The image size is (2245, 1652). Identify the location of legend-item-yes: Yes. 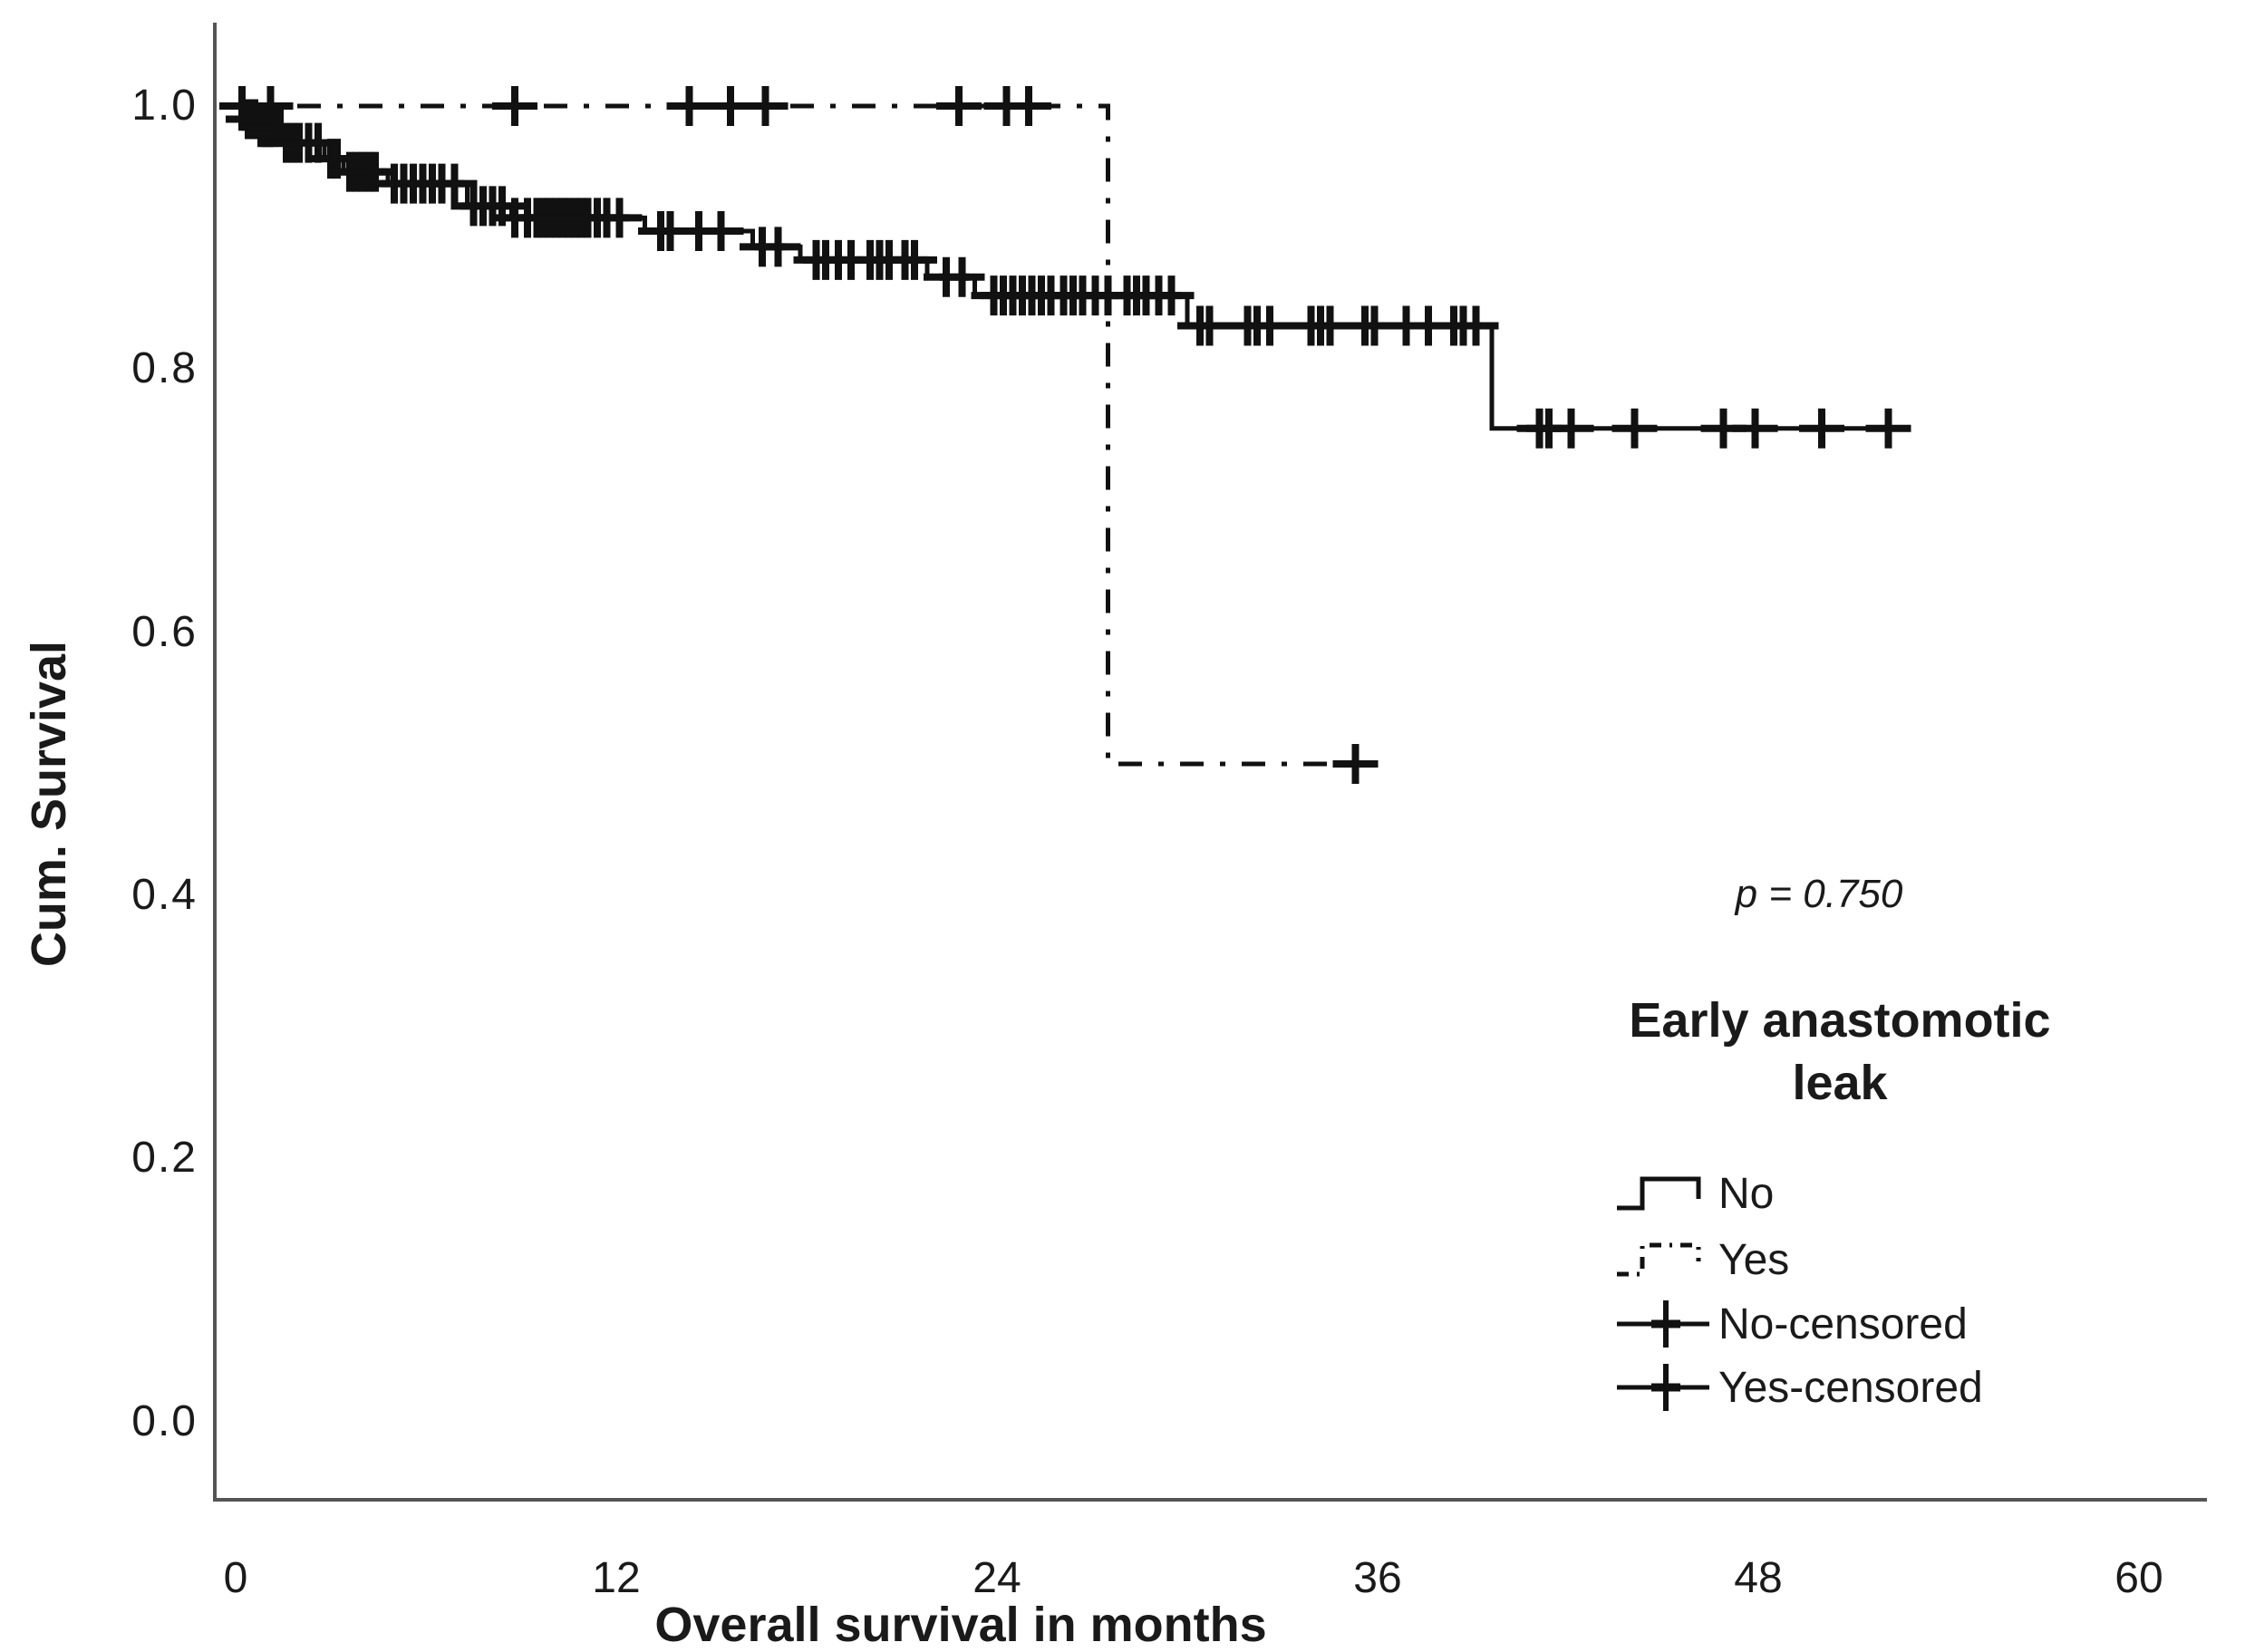
(1702, 1259).